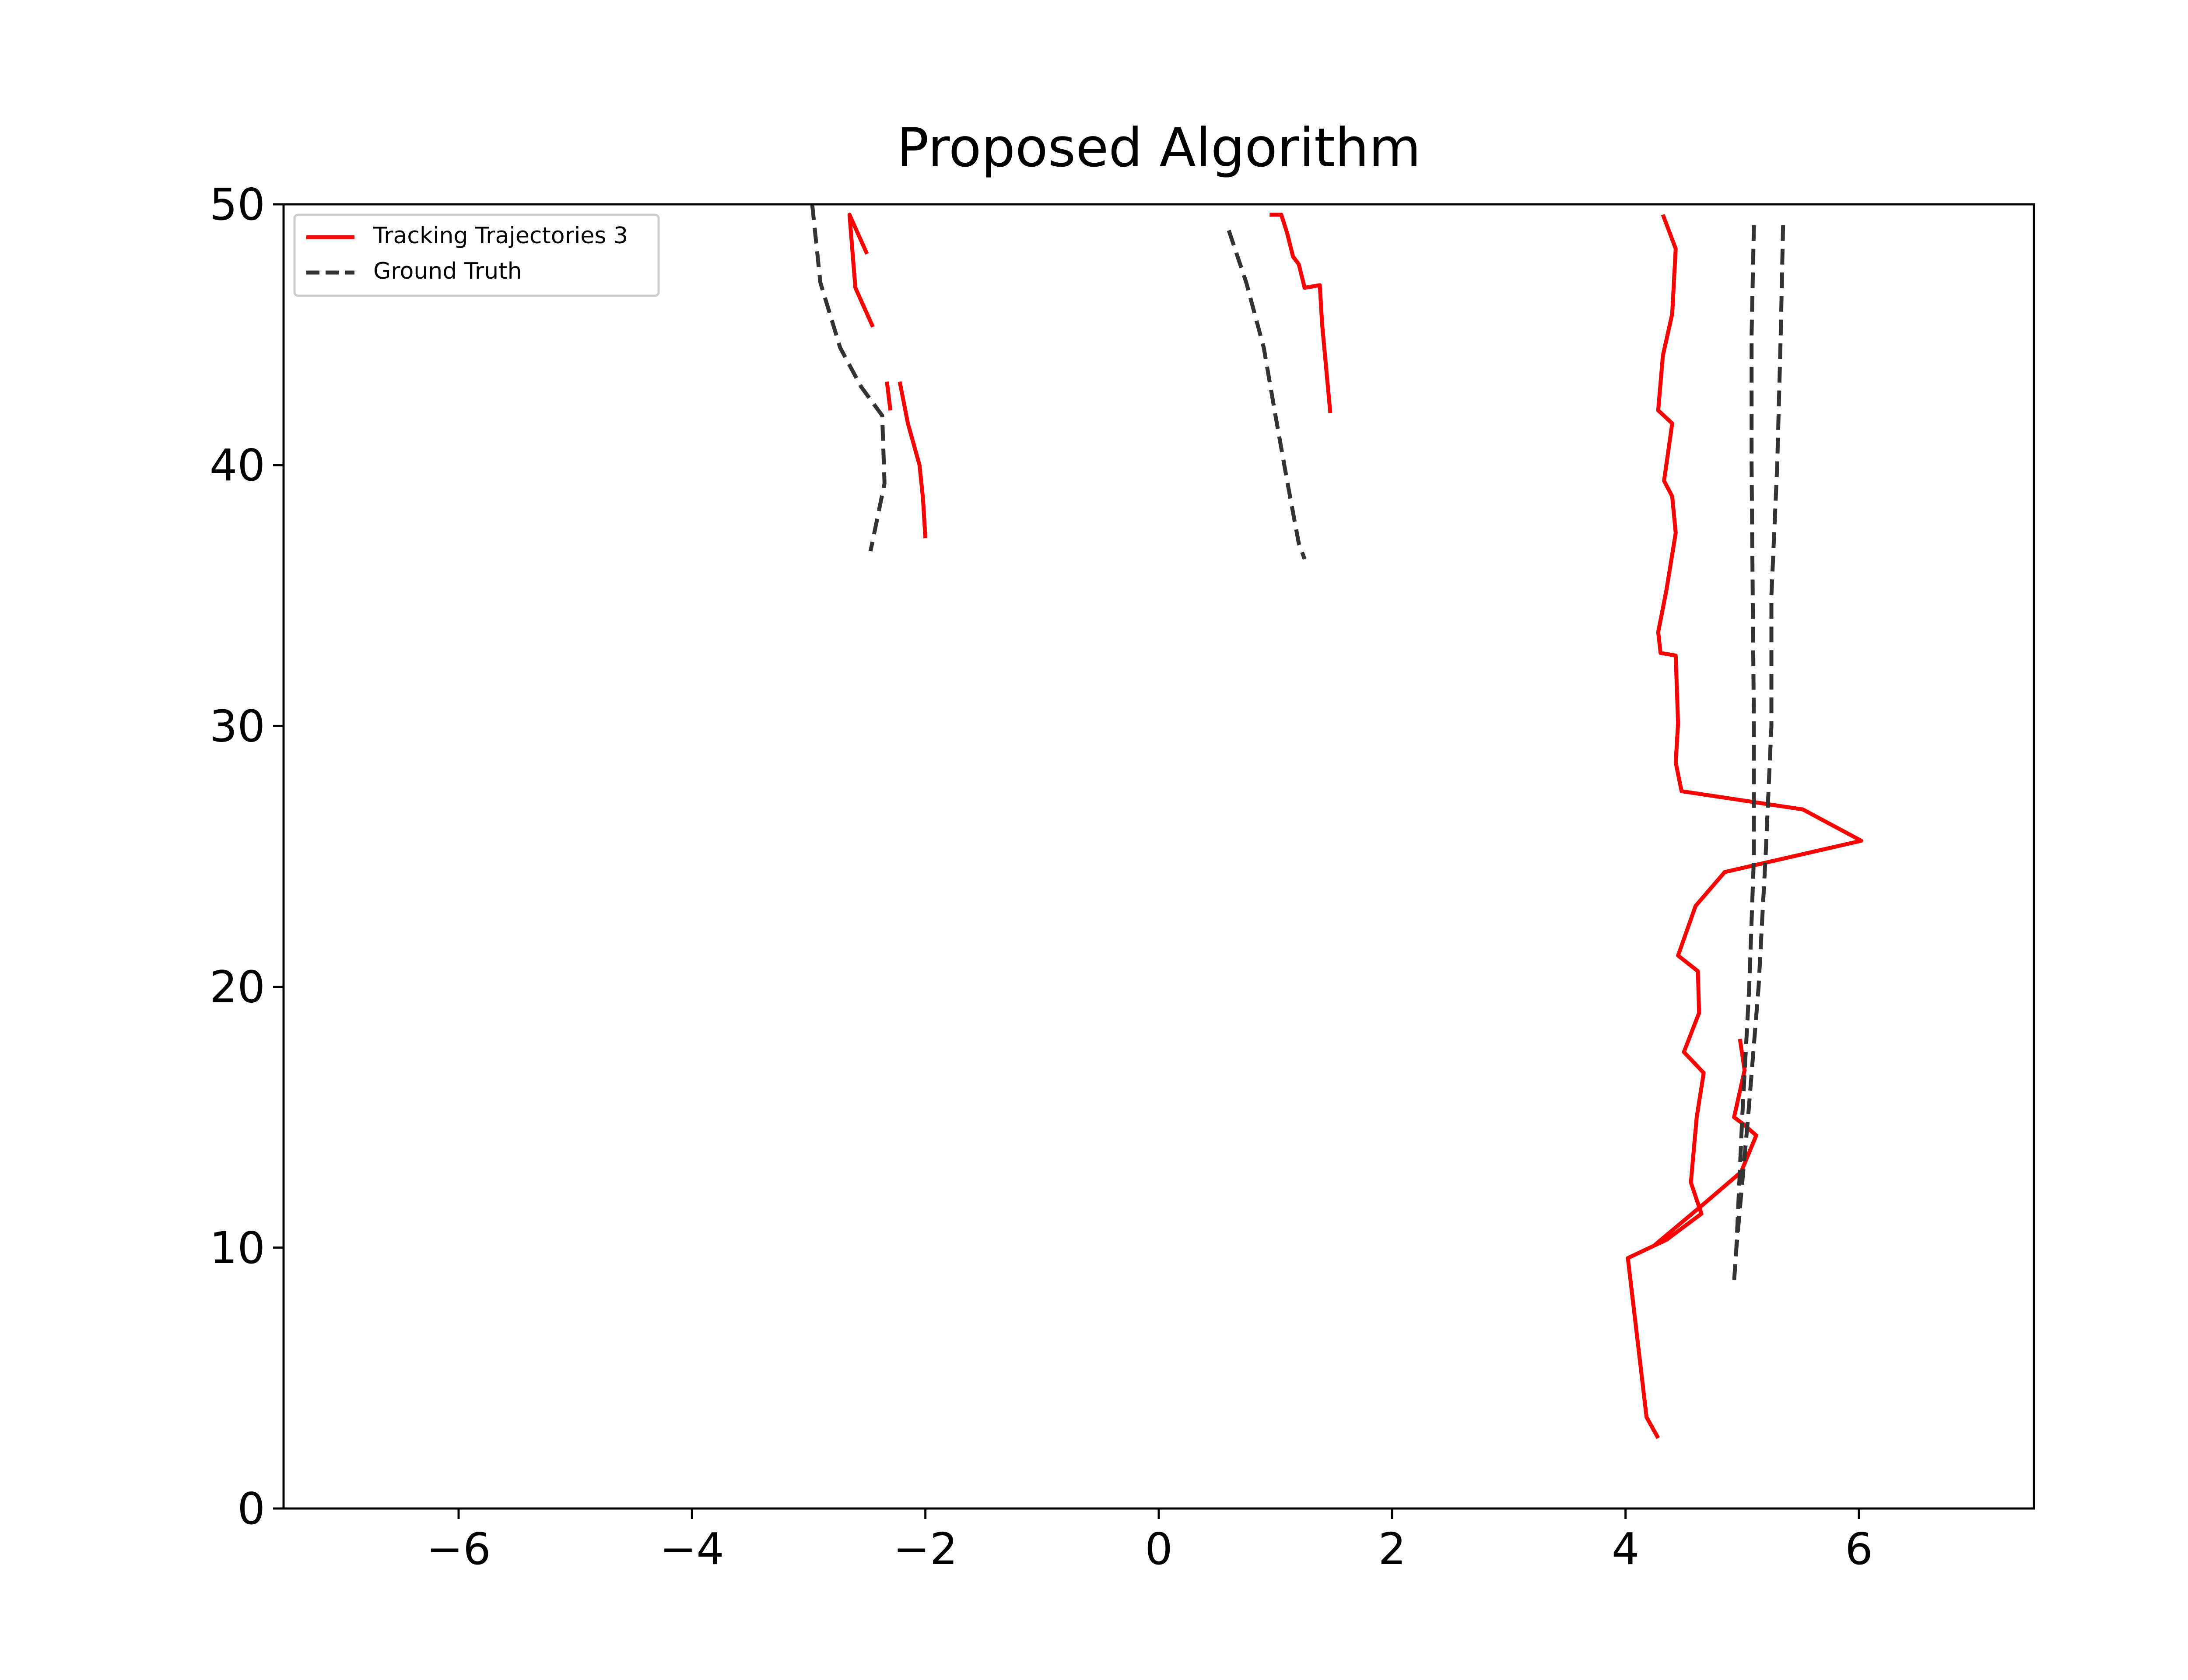 The image size is (2188, 1680). I want to click on y-tick-label: 0, so click(251, 1508).